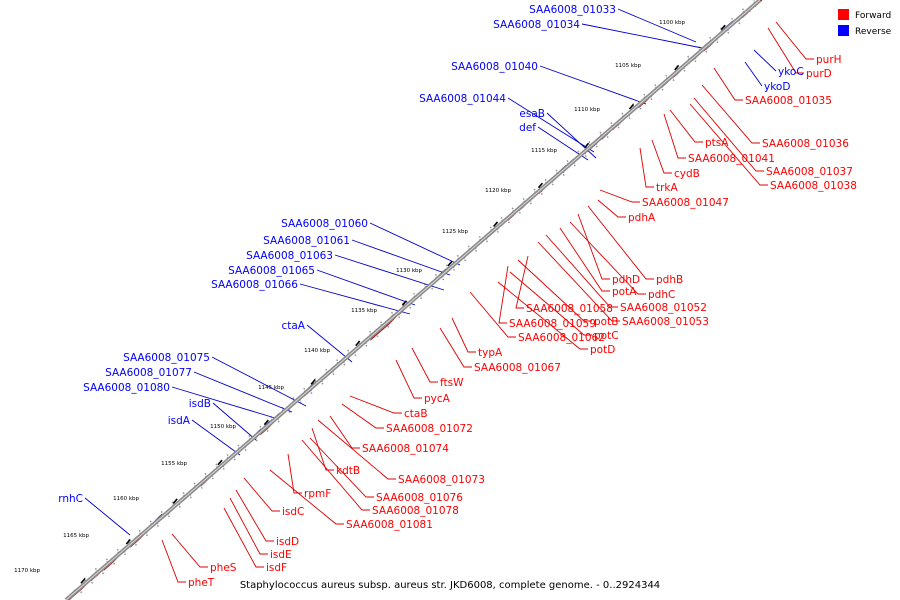  What do you see at coordinates (873, 32) in the screenshot?
I see `legend-reverse-label: Reverse` at bounding box center [873, 32].